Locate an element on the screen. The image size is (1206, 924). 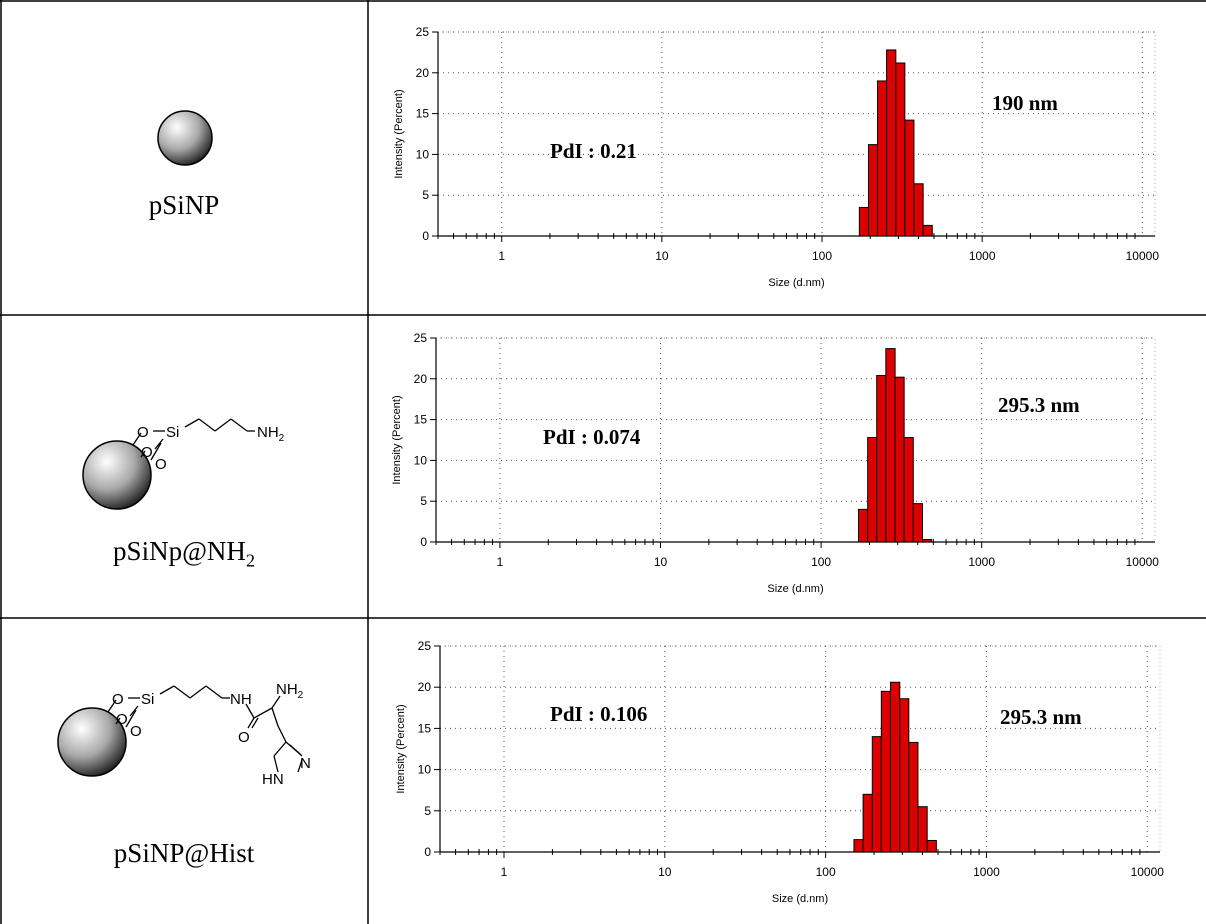
pdi-annotation: PdI : 0.074 is located at coordinates (592, 437).